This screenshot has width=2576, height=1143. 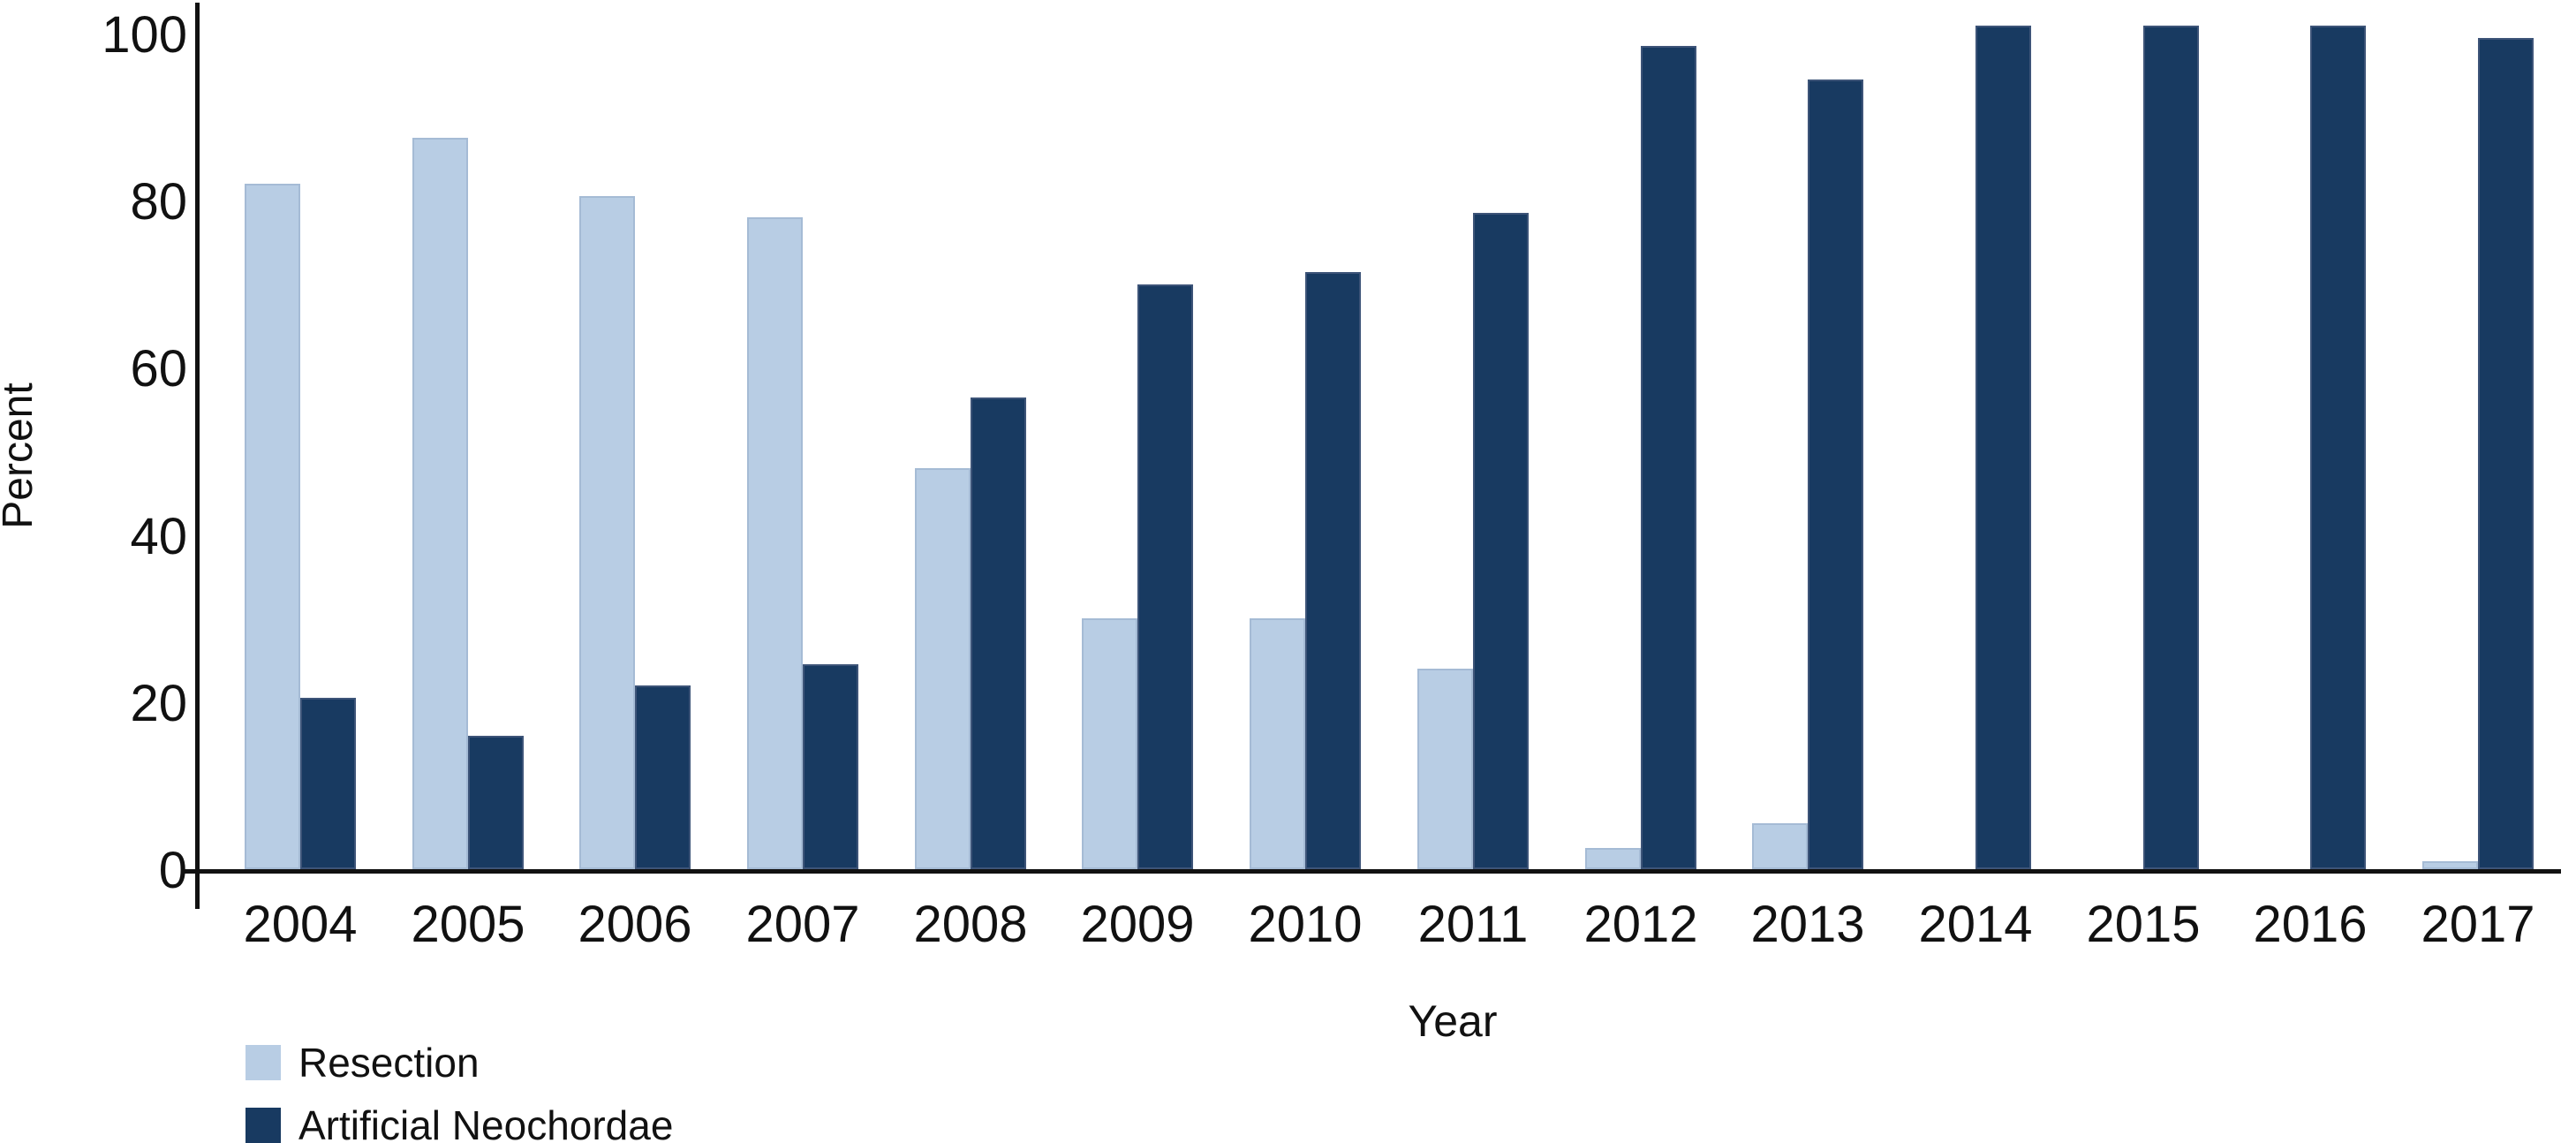 I want to click on bar-2010-resection, so click(x=1277, y=743).